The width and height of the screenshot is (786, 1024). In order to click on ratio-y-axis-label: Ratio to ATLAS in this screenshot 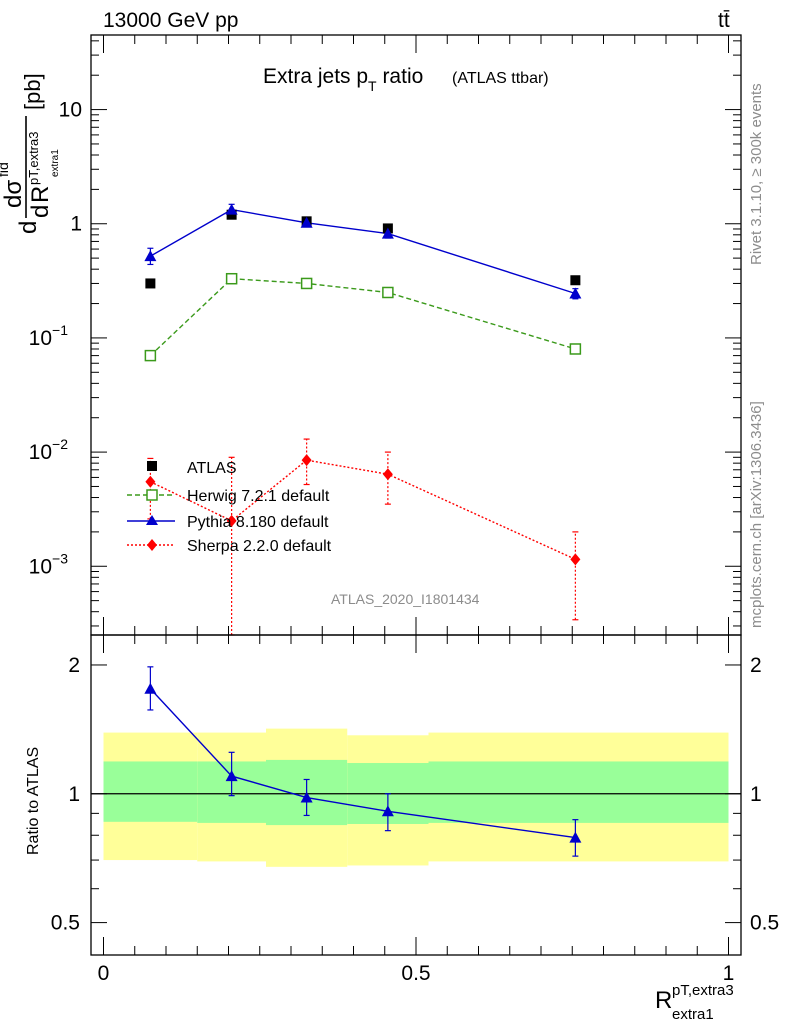, I will do `click(33, 801)`.